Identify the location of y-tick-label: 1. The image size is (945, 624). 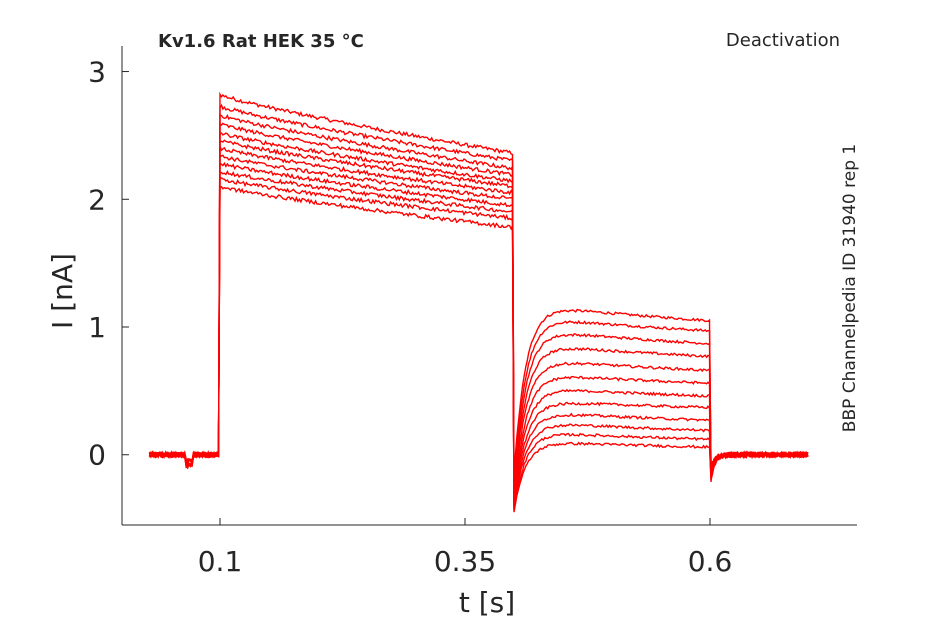
(97, 327).